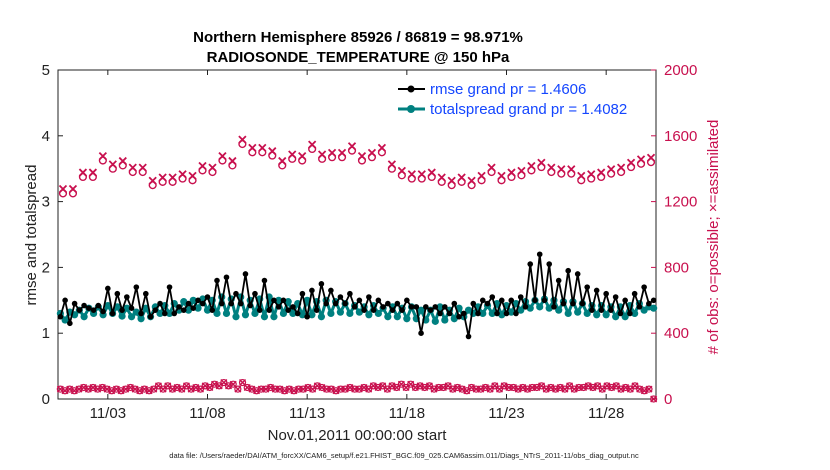 Image resolution: width=830 pixels, height=470 pixels. Describe the element at coordinates (207, 413) in the screenshot. I see `x-tick-label: 11/08` at that location.